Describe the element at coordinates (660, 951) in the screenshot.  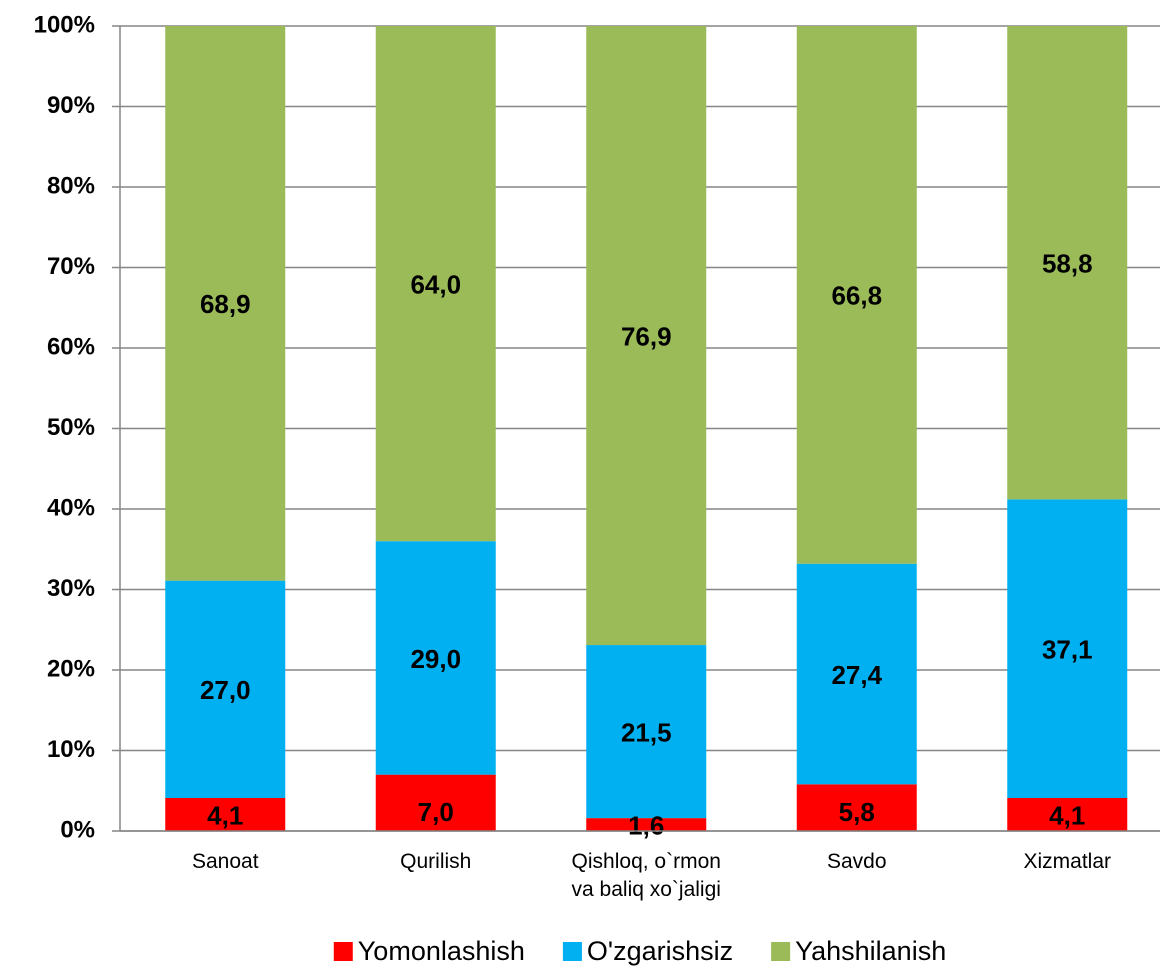
I see `legend-label: O'zgarishsiz` at that location.